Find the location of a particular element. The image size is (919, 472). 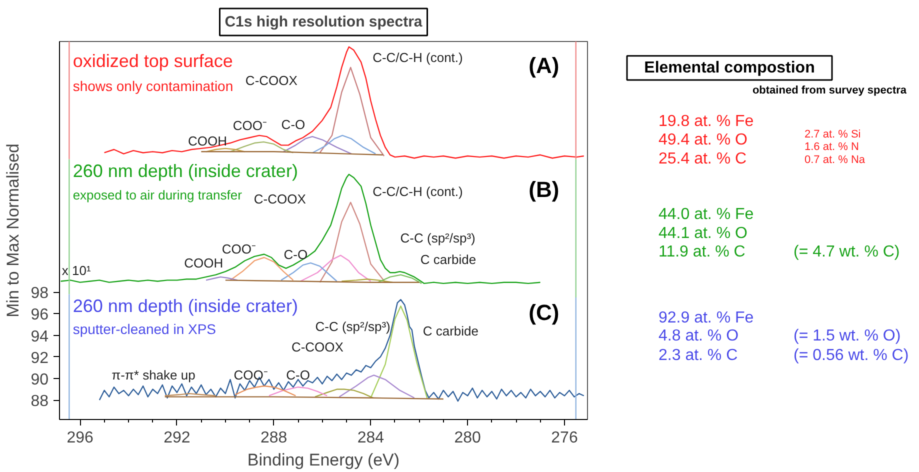

text: 49.4 at. % O is located at coordinates (703, 140).